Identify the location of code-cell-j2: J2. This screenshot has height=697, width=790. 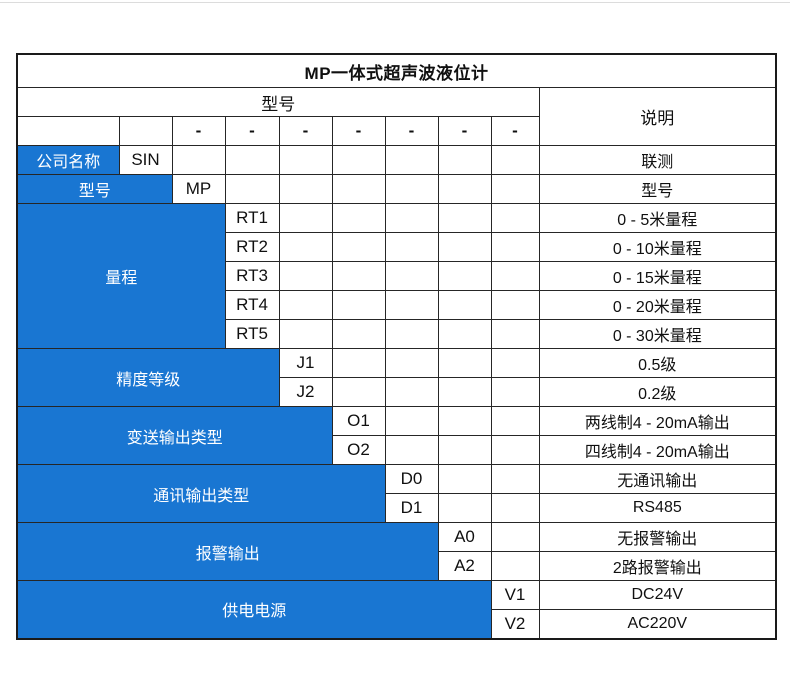
(305, 392).